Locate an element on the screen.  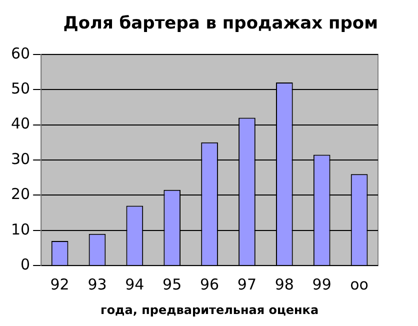
x-tick-label: 92 is located at coordinates (60, 284).